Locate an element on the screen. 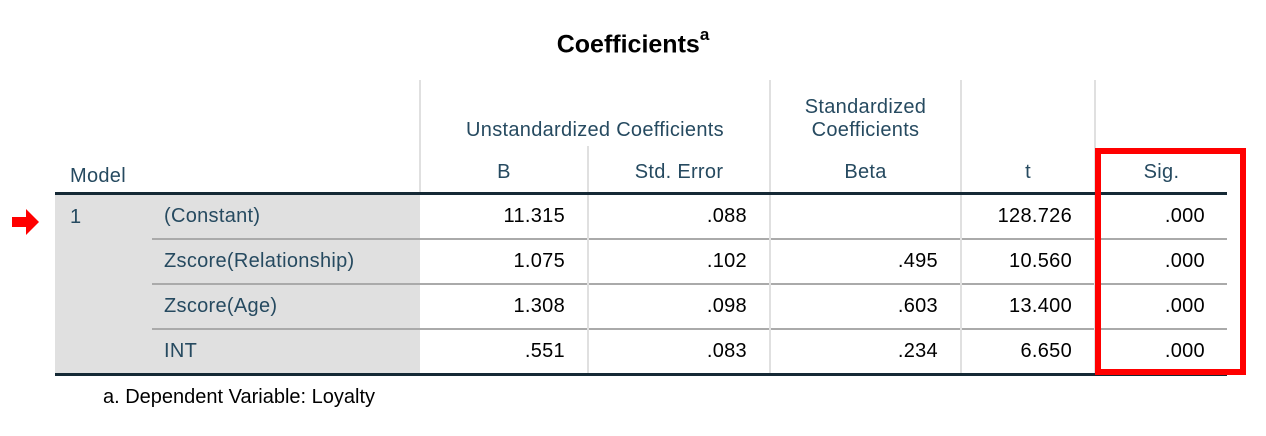 Image resolution: width=1266 pixels, height=436 pixels. table-row: 1 (Constant) 11.315 .088 128.726 .000 is located at coordinates (641, 215).